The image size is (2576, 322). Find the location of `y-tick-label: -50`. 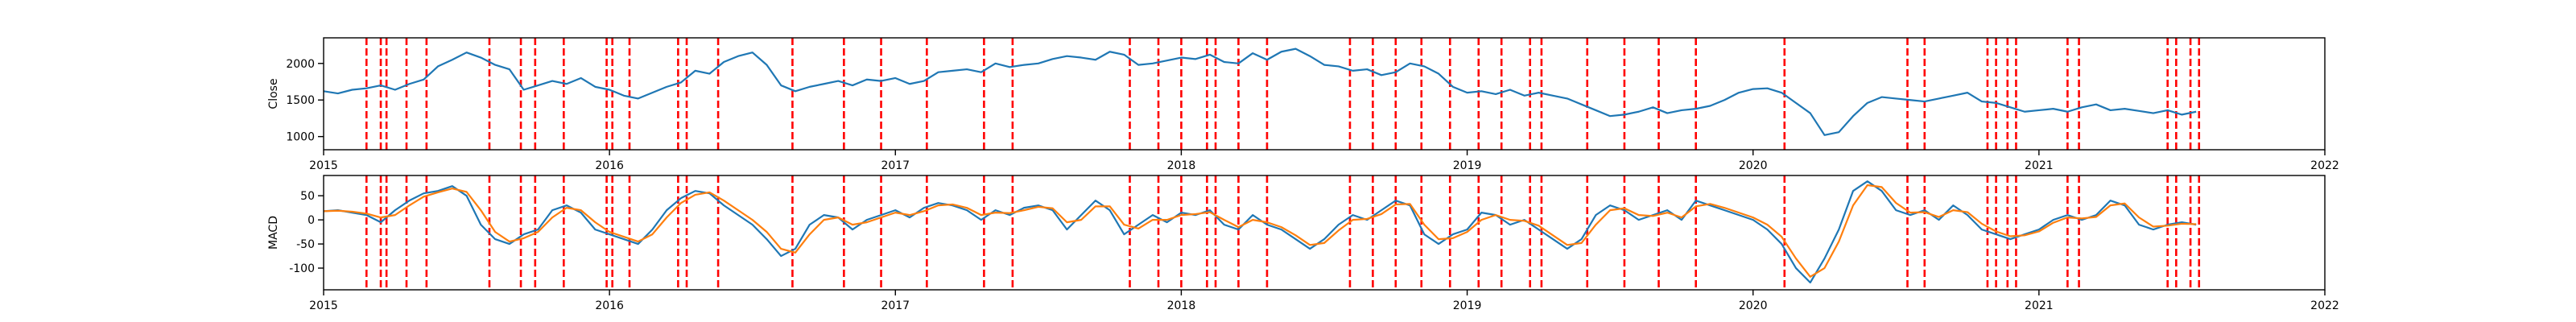

y-tick-label: -50 is located at coordinates (305, 244).